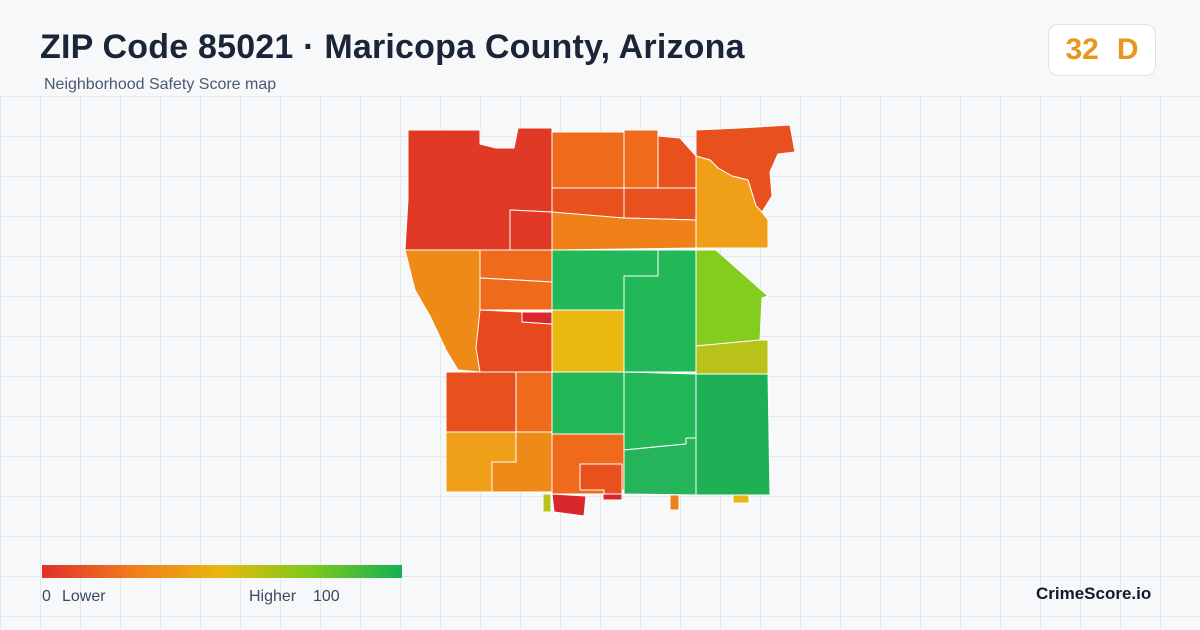 The width and height of the screenshot is (1200, 630). I want to click on region-n2-east, so click(660, 204).